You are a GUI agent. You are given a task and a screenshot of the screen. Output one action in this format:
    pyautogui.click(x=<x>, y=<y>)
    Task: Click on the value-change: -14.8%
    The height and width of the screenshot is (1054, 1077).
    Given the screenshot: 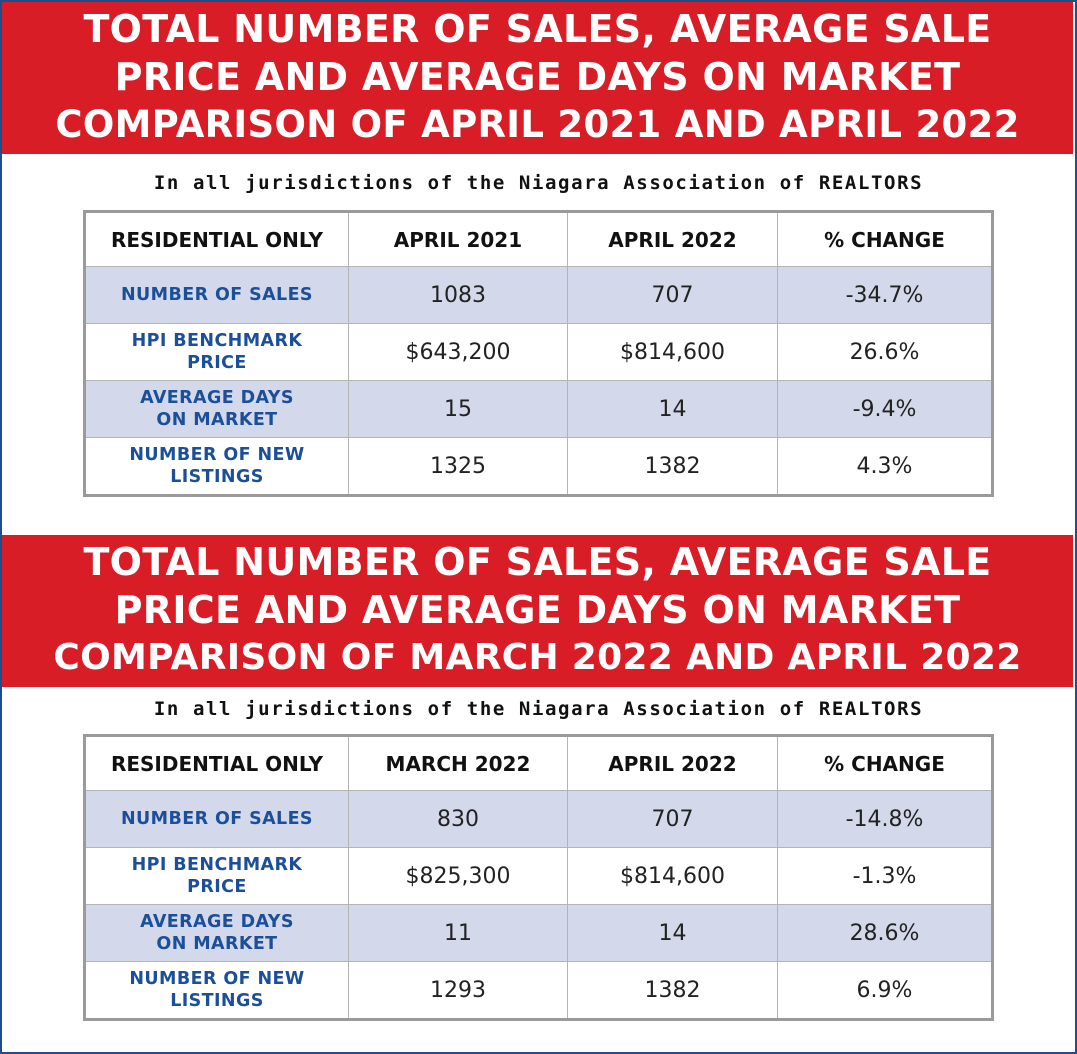 What is the action you would take?
    pyautogui.click(x=885, y=819)
    